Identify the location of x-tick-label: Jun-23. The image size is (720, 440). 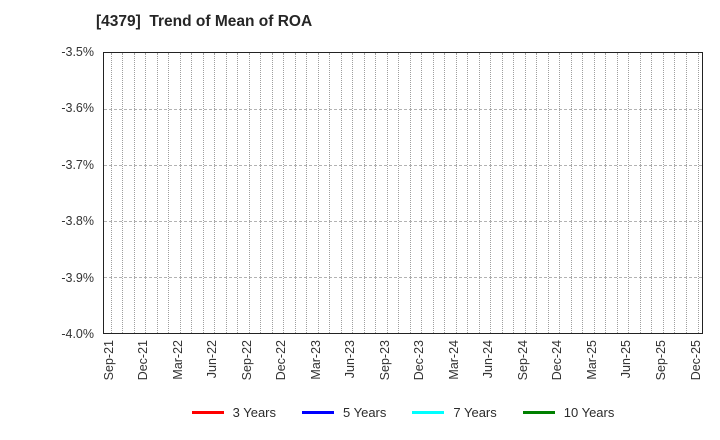
(350, 359).